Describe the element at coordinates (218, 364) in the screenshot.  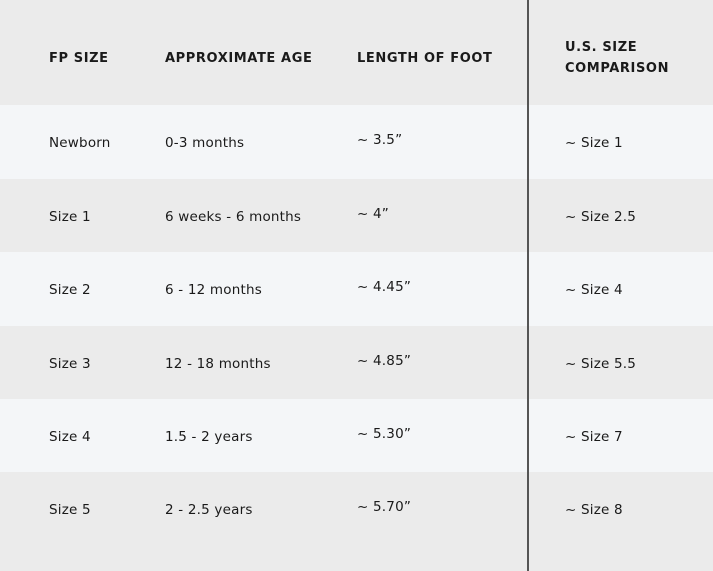
I see `age-cell: 12 - 18 months` at that location.